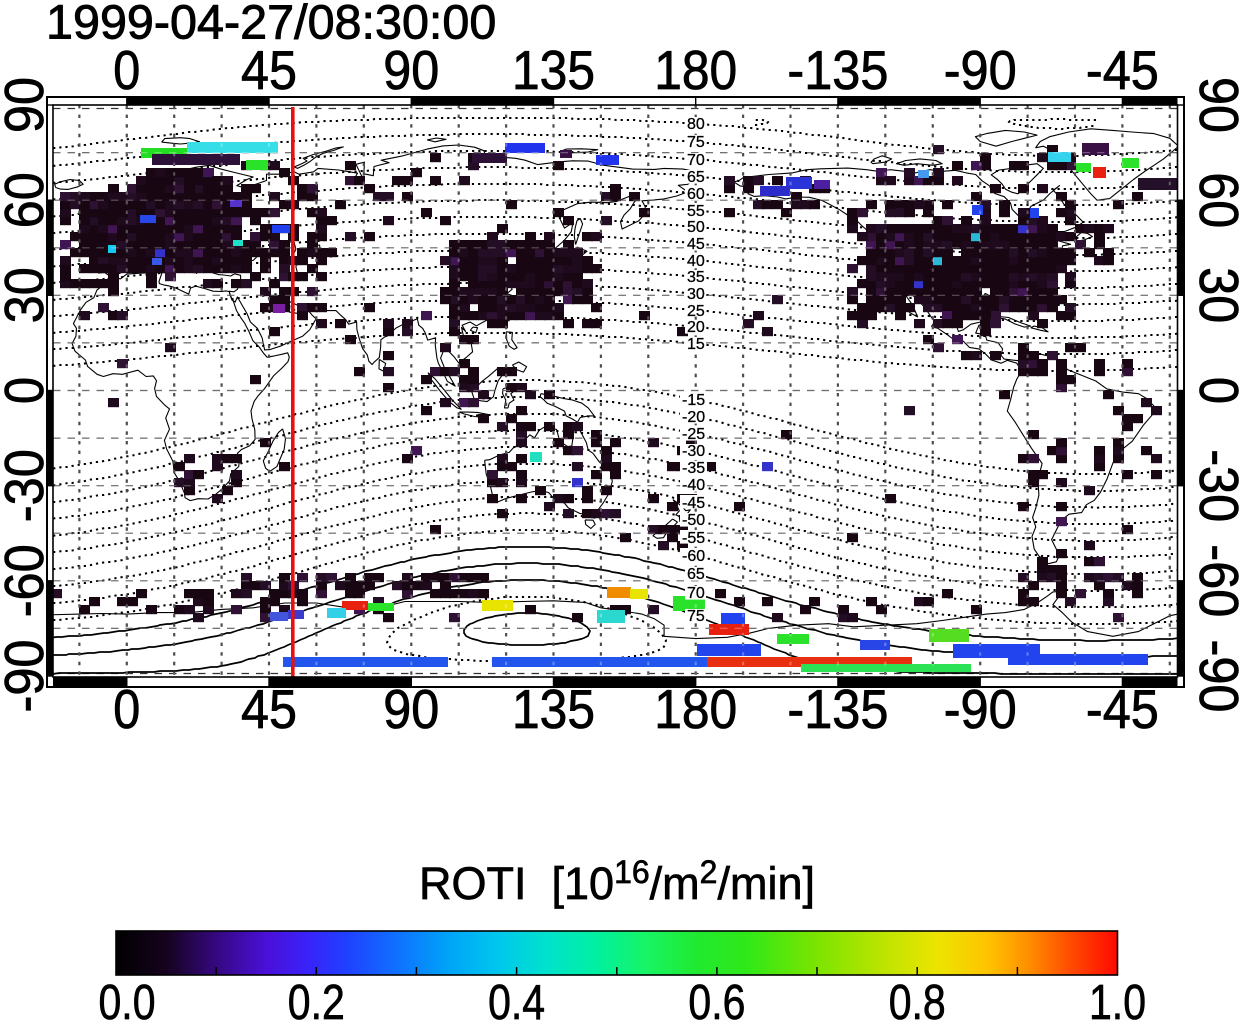 This screenshot has width=1240, height=1029. Describe the element at coordinates (1117, 1000) in the screenshot. I see `svg-text: 1.0` at that location.